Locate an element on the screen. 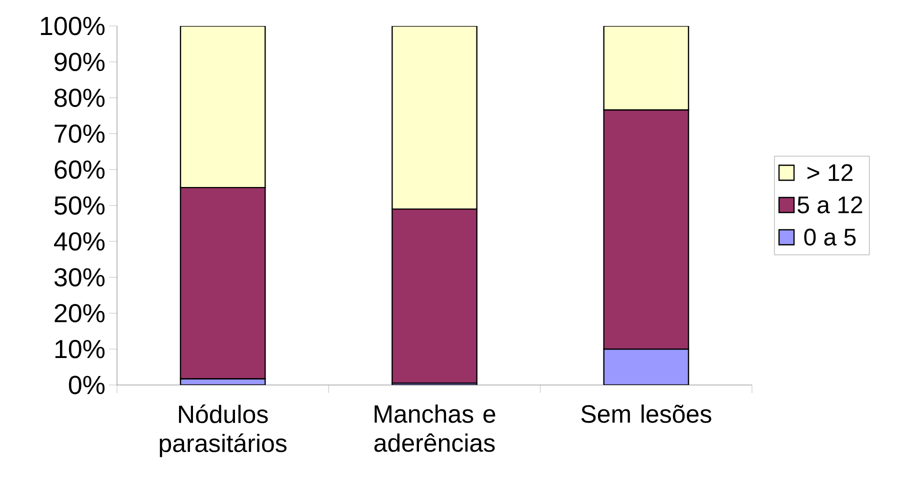  y-tick-label: 20% is located at coordinates (79, 313).